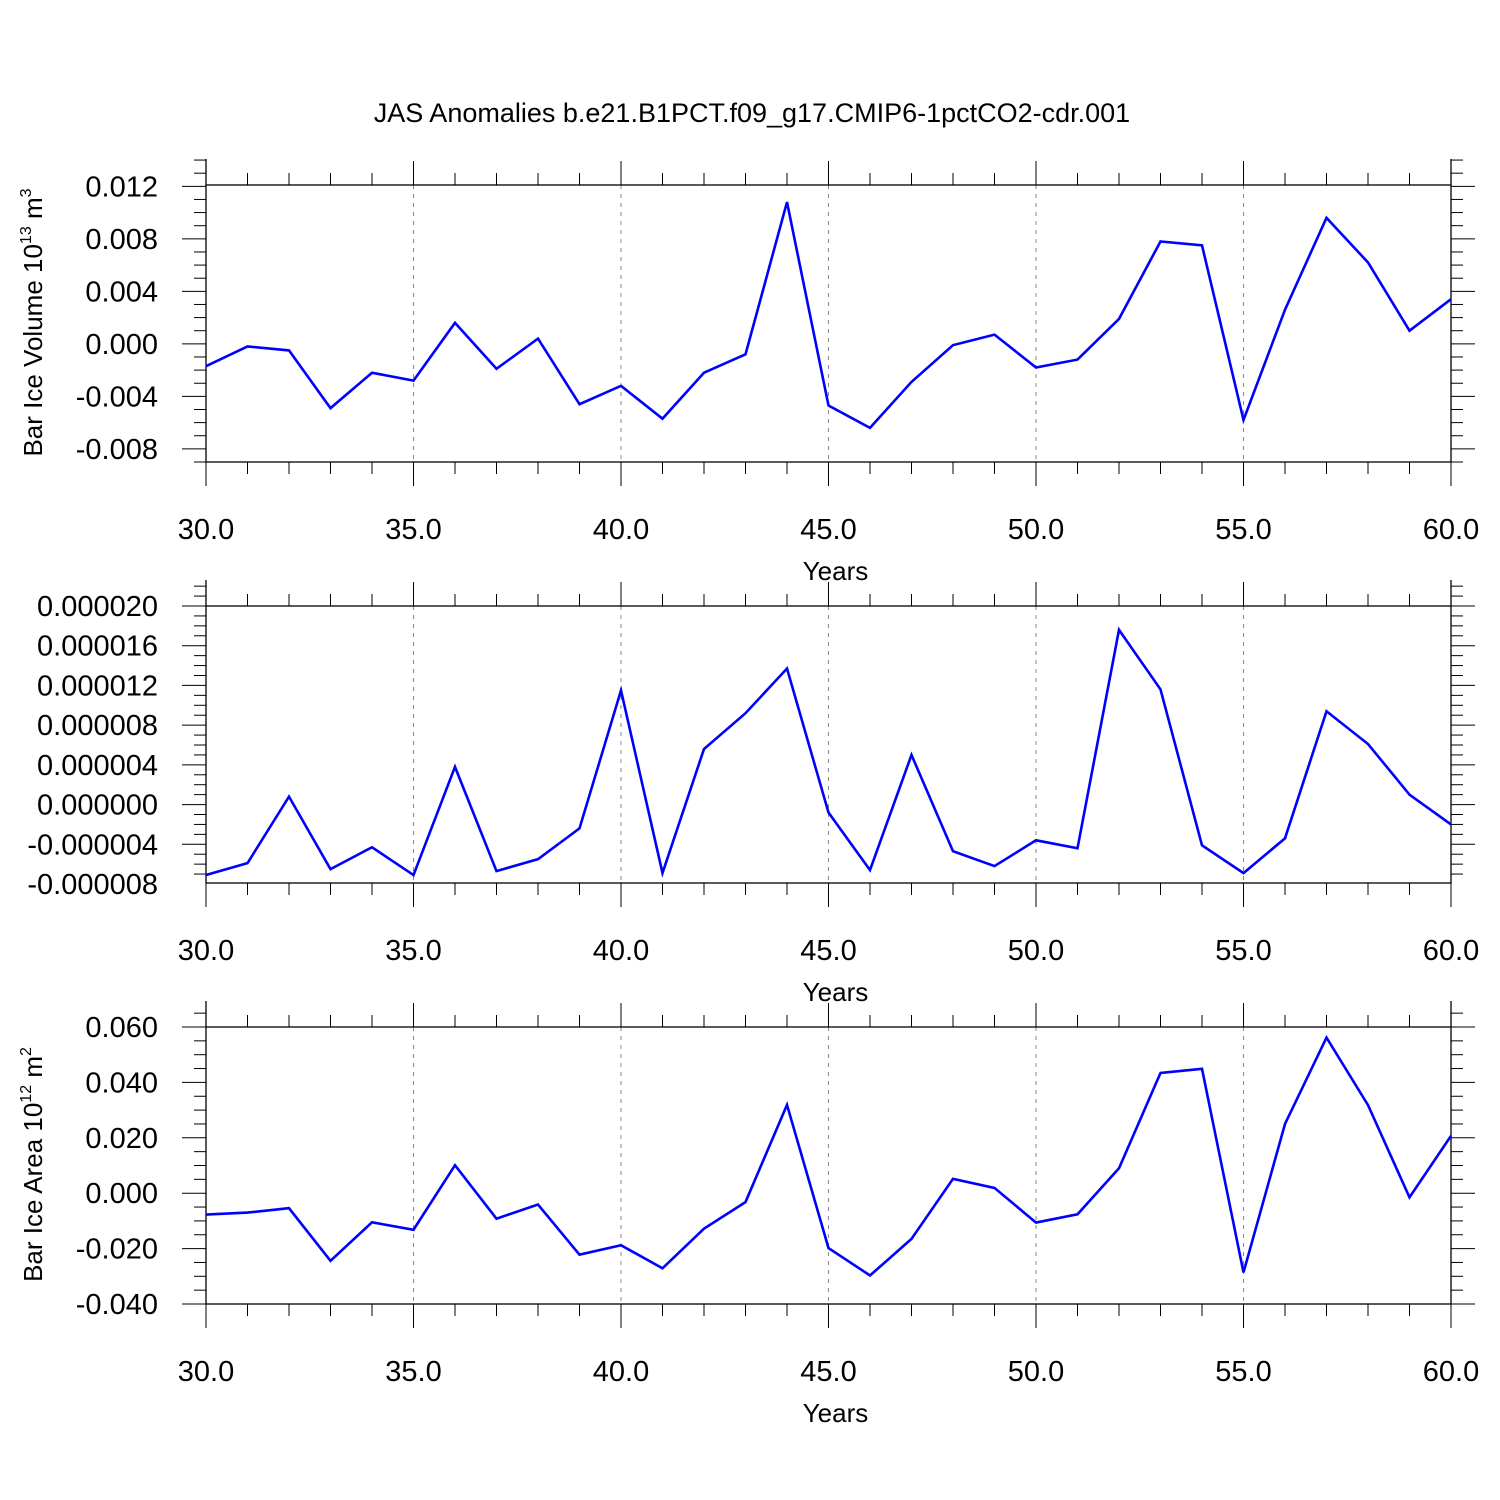 The width and height of the screenshot is (1500, 1500). I want to click on y-tick-label: 0.000004, so click(97, 766).